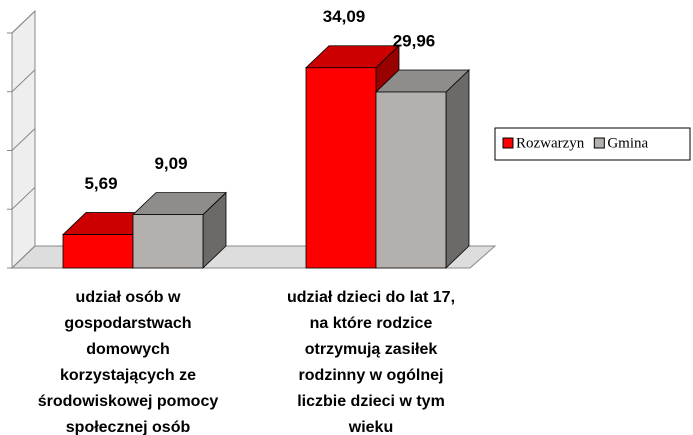  Describe the element at coordinates (100, 183) in the screenshot. I see `data-label: 5,69` at that location.